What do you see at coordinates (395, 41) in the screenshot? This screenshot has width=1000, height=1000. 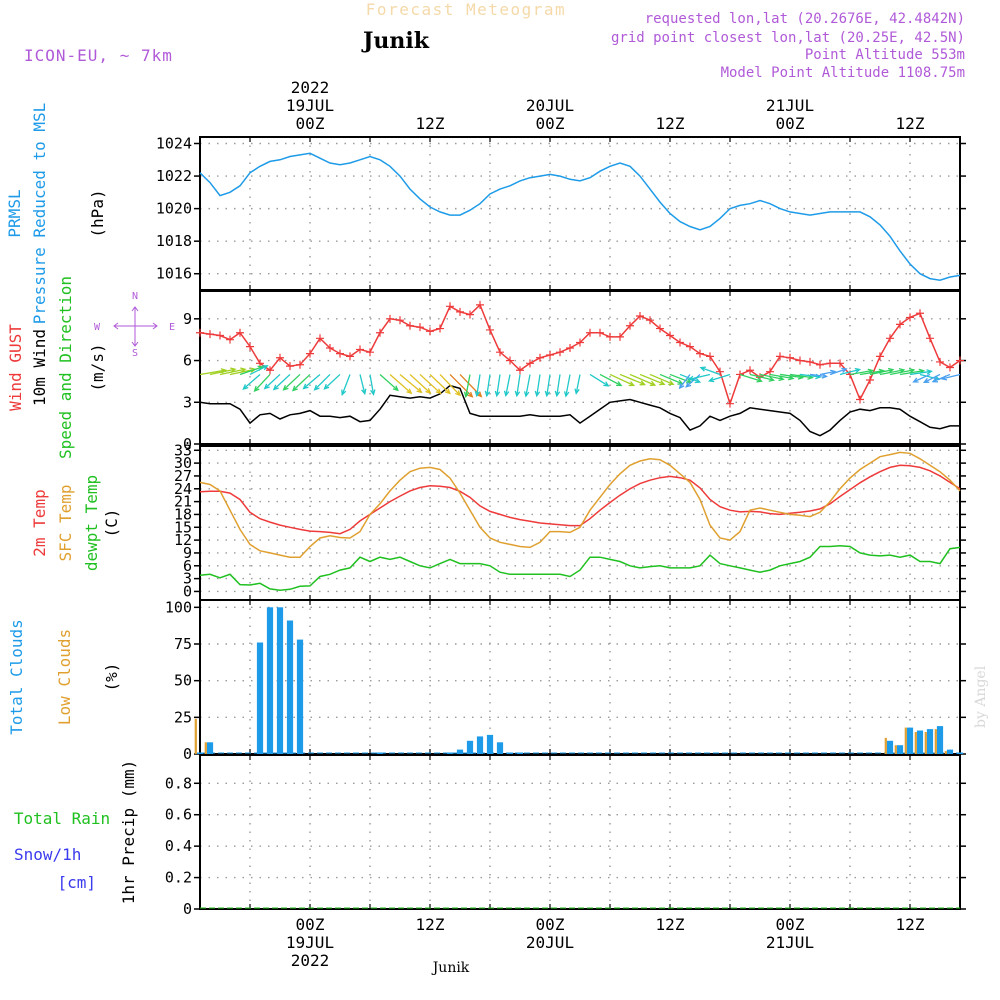 I see `location-title: Junik` at bounding box center [395, 41].